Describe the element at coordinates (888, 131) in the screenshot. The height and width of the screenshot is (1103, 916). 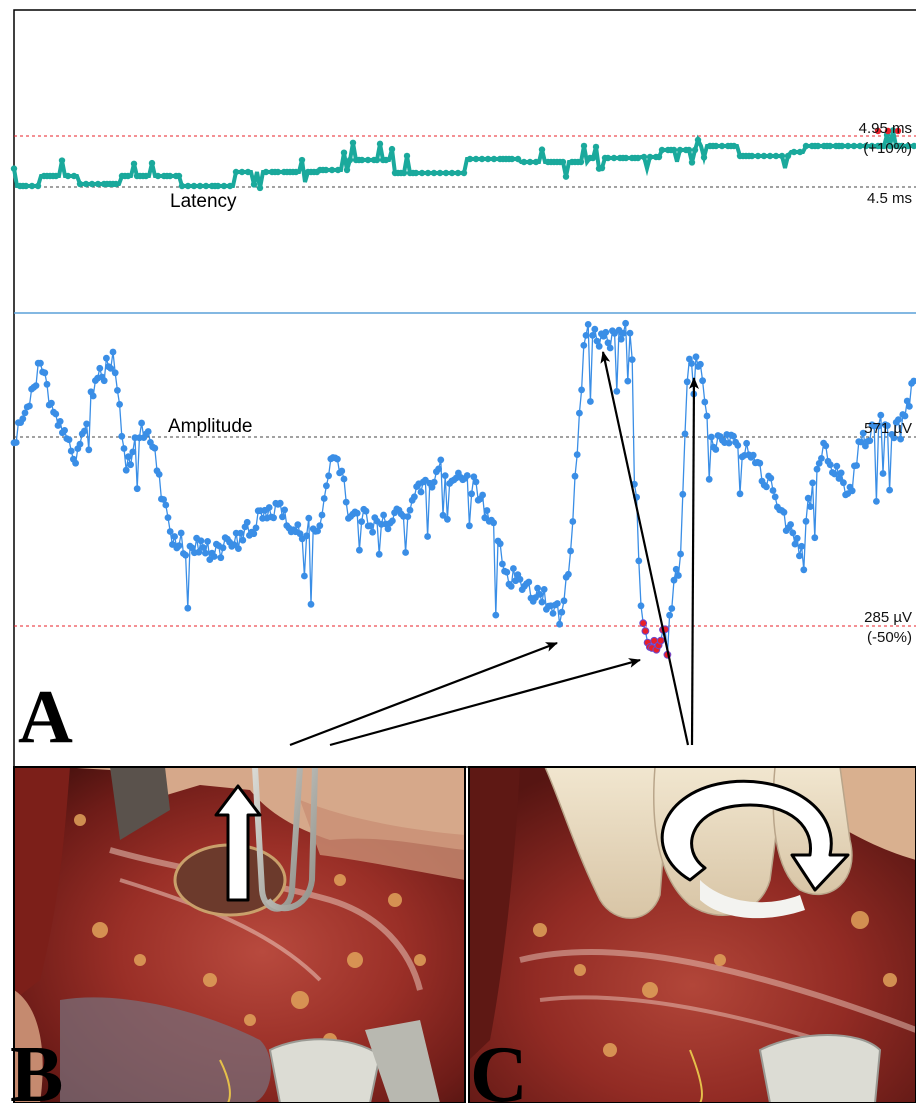
I see `latency-alarm-point` at that location.